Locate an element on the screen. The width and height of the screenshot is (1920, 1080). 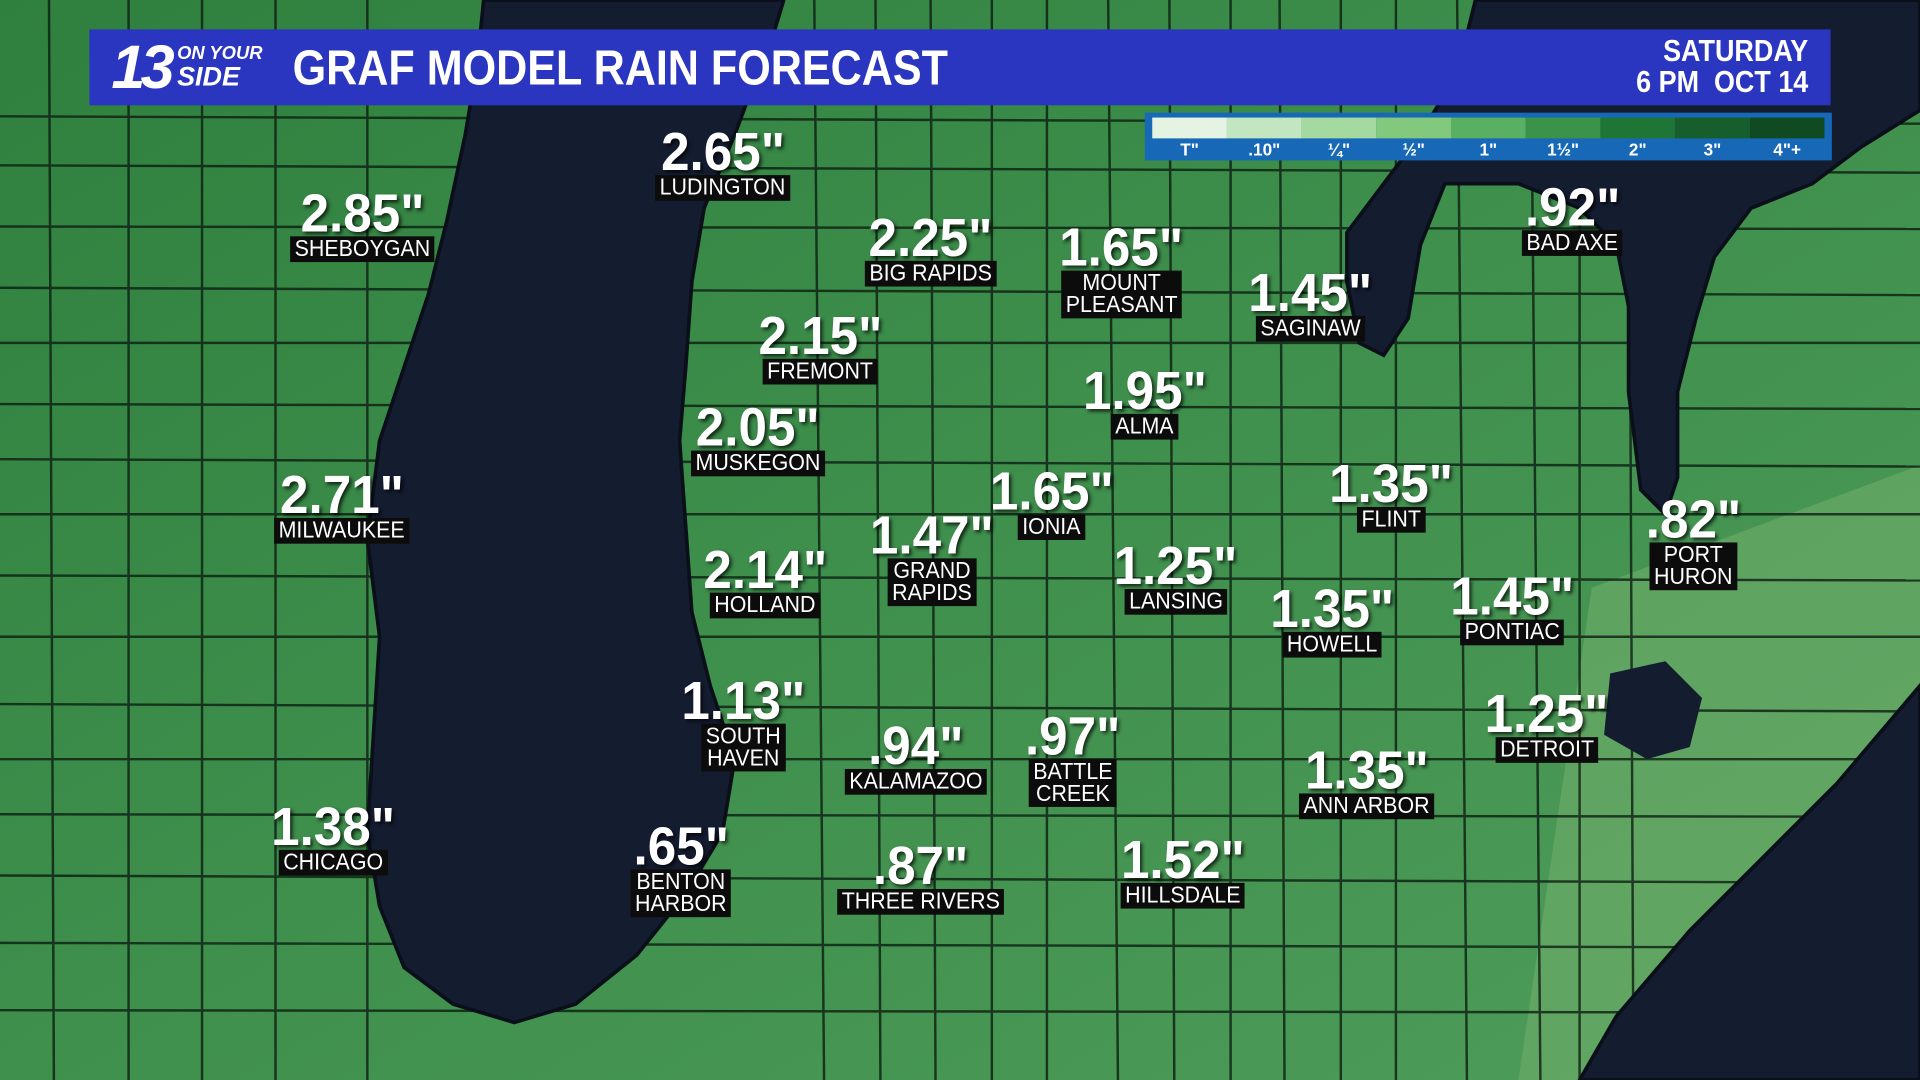
city-name: CHICAGO is located at coordinates (333, 862).